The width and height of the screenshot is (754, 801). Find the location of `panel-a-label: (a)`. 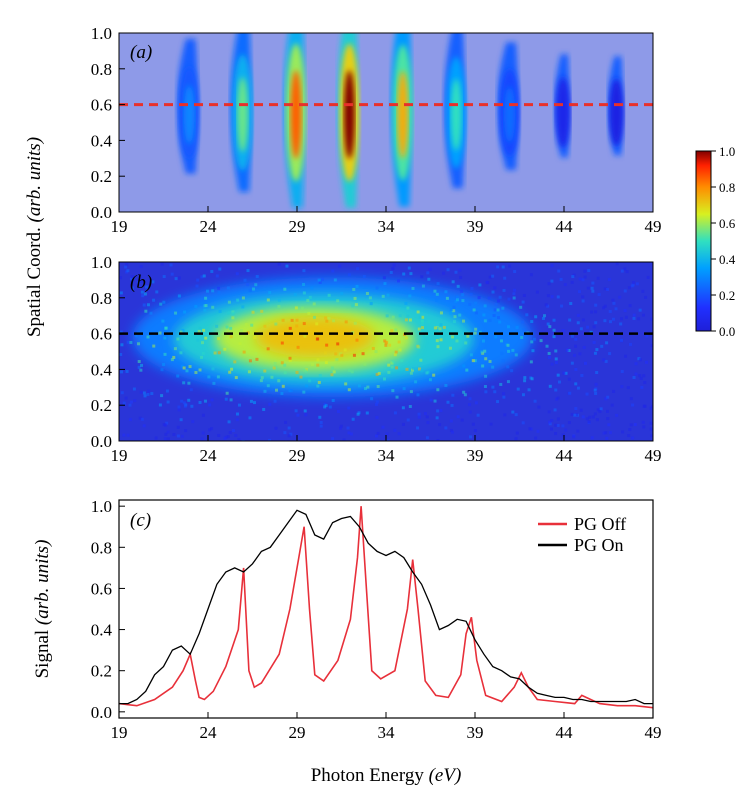

panel-a-label: (a) is located at coordinates (141, 52).